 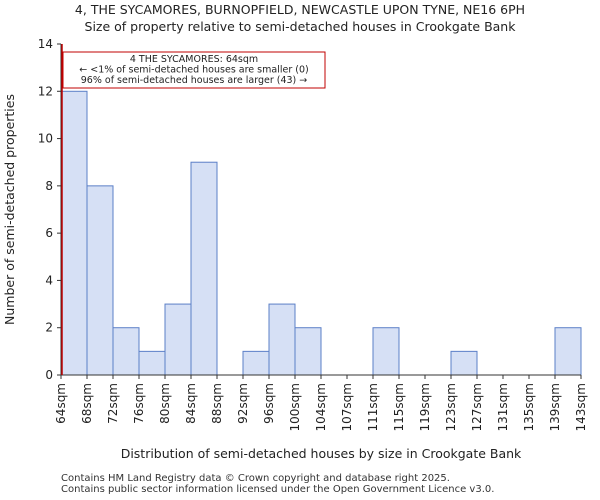 What do you see at coordinates (87, 403) in the screenshot?
I see `x-tick-label: 68sqm` at bounding box center [87, 403].